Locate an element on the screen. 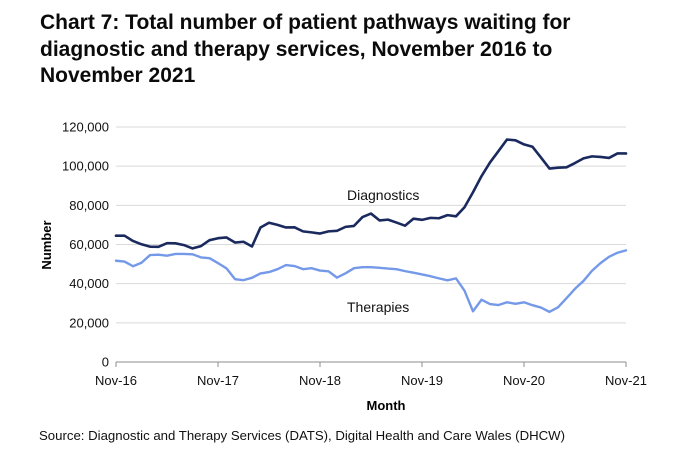 This screenshot has height=464, width=673. y-tick-label: 100,000 is located at coordinates (85, 166).